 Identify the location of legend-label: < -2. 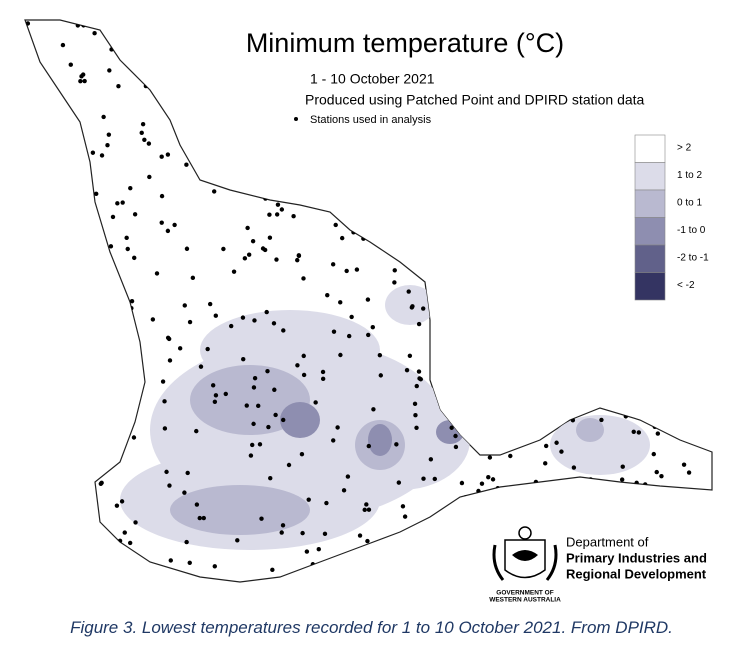
(686, 285).